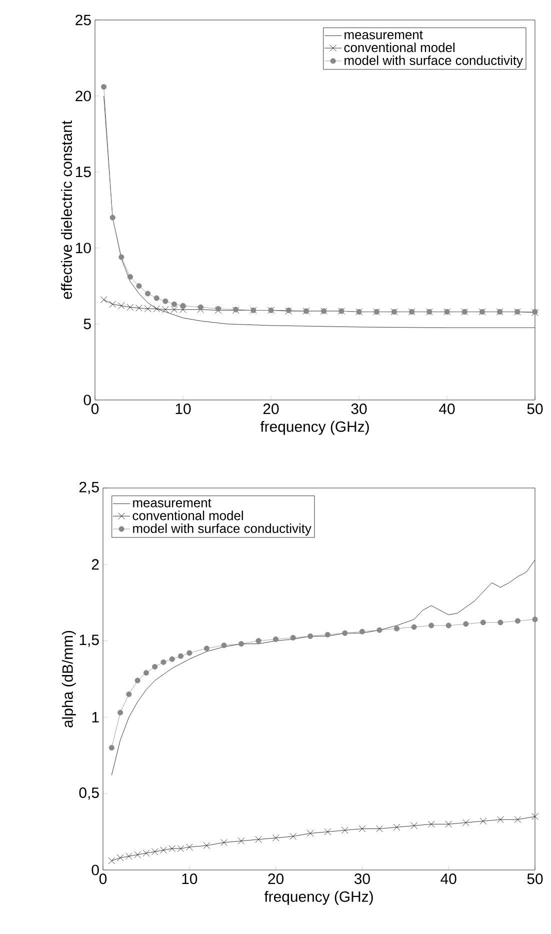 This screenshot has height=934, width=551. Describe the element at coordinates (89, 640) in the screenshot. I see `y-tick-label: 1,5` at that location.